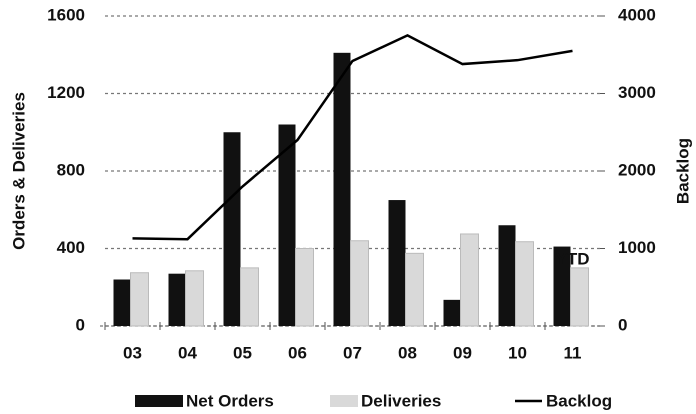 This screenshot has height=414, width=696. What do you see at coordinates (637, 92) in the screenshot?
I see `y2-tick-label: 3000` at bounding box center [637, 92].